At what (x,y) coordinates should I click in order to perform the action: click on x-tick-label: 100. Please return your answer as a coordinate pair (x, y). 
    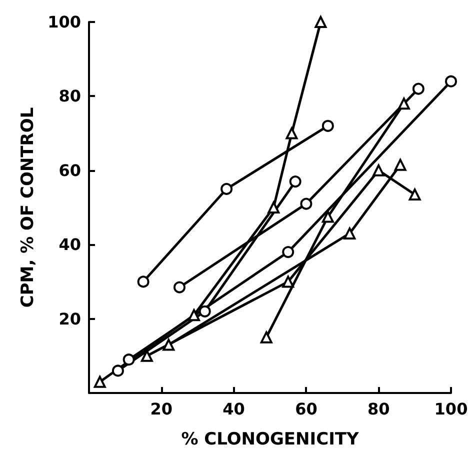
    Looking at the image, I should click on (451, 409).